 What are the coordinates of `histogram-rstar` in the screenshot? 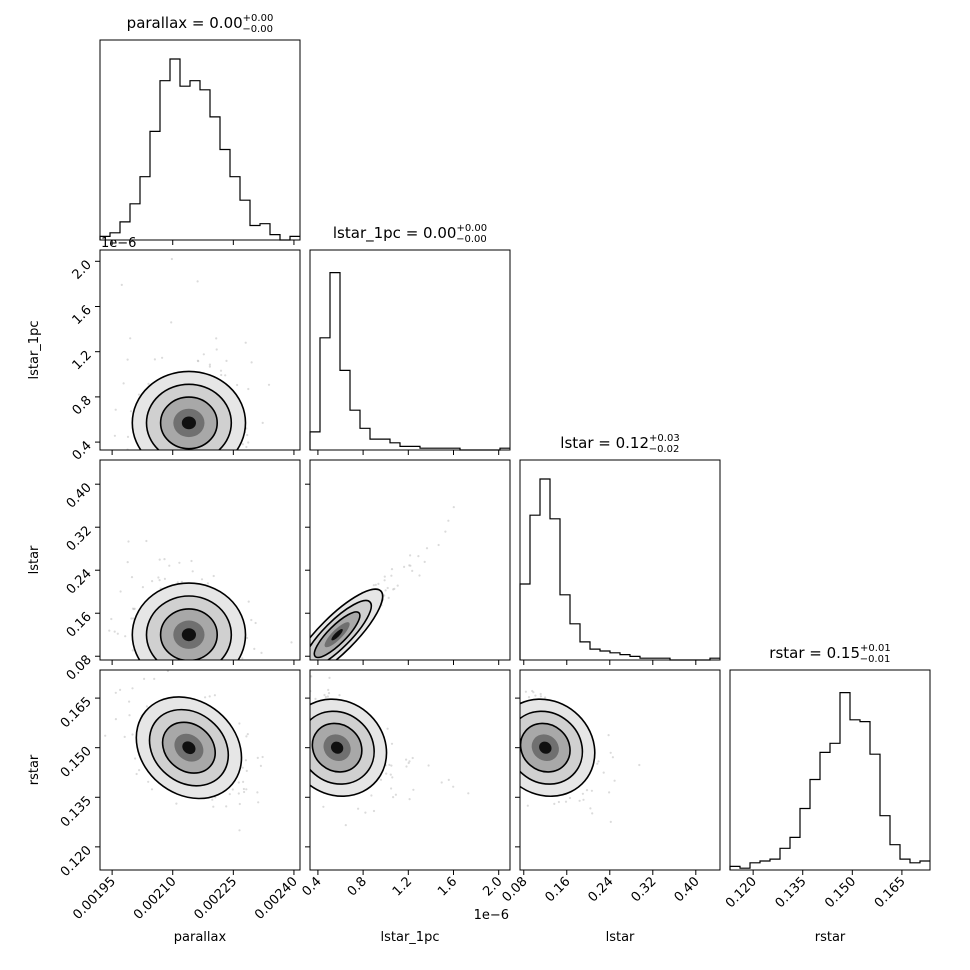 It's located at (829, 781).